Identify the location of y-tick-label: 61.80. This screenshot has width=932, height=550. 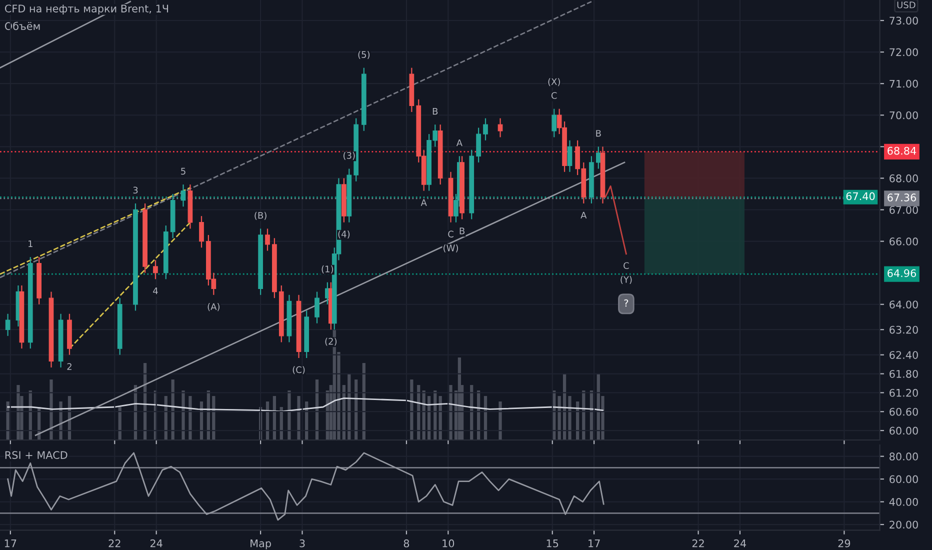
(904, 374).